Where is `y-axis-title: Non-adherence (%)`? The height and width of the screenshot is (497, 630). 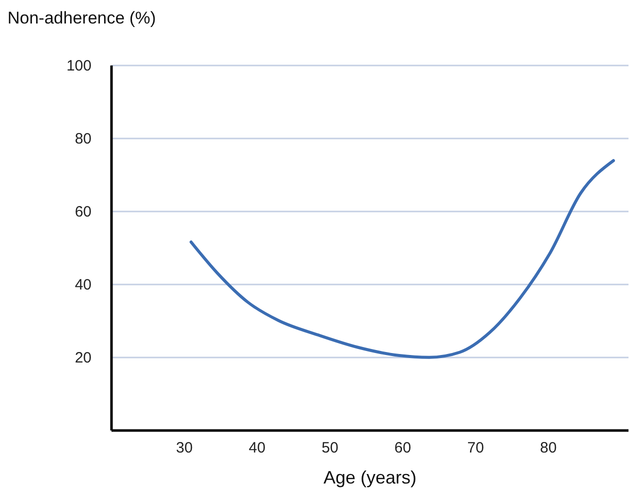
y-axis-title: Non-adherence (%) is located at coordinates (82, 18).